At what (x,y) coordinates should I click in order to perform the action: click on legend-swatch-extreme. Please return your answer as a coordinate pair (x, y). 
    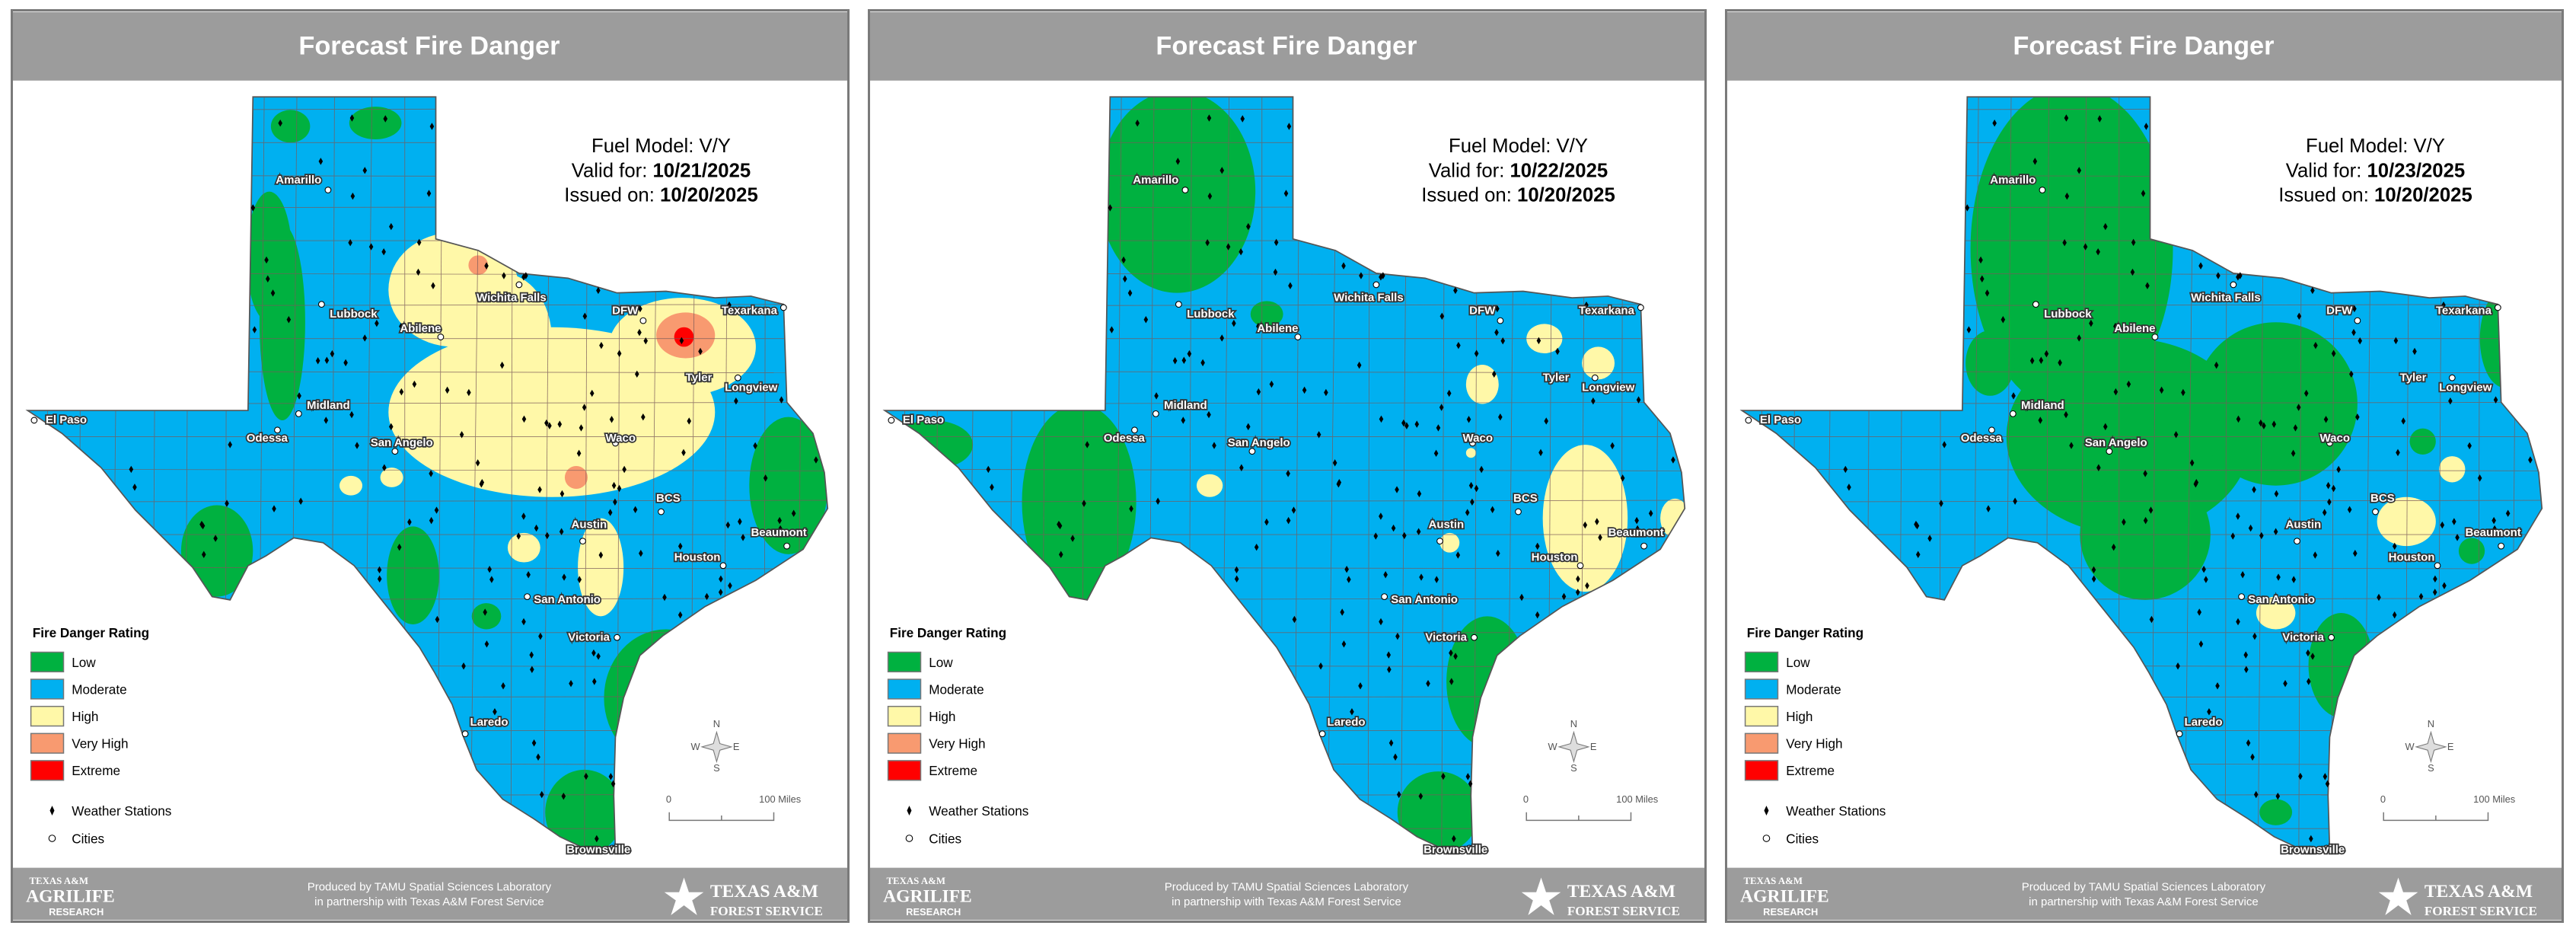
    Looking at the image, I should click on (47, 770).